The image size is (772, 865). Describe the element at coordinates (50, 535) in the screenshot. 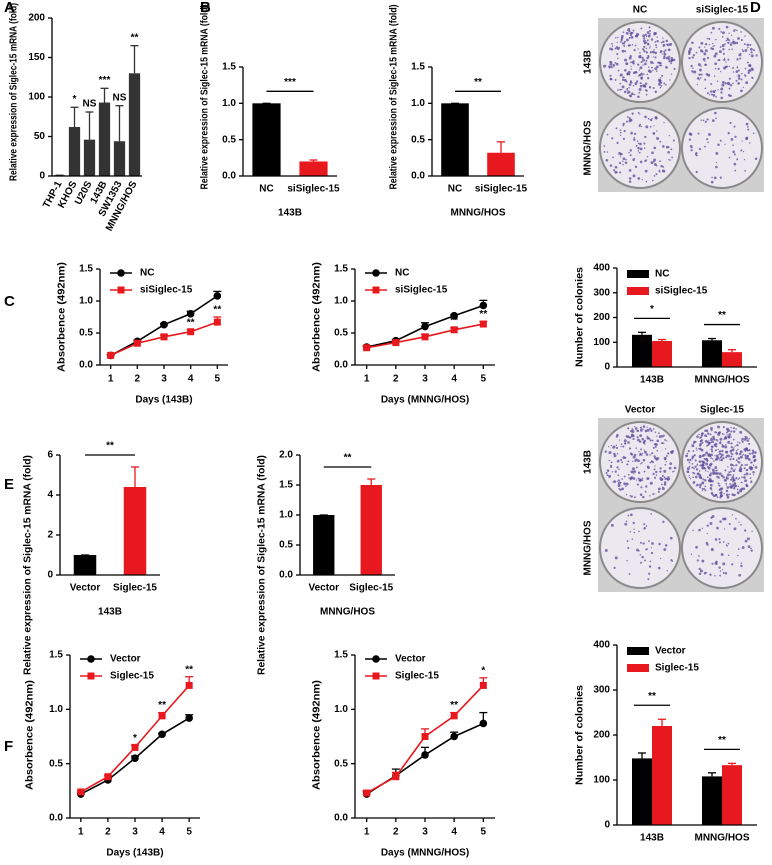

I see `y-tick-label: 2` at that location.